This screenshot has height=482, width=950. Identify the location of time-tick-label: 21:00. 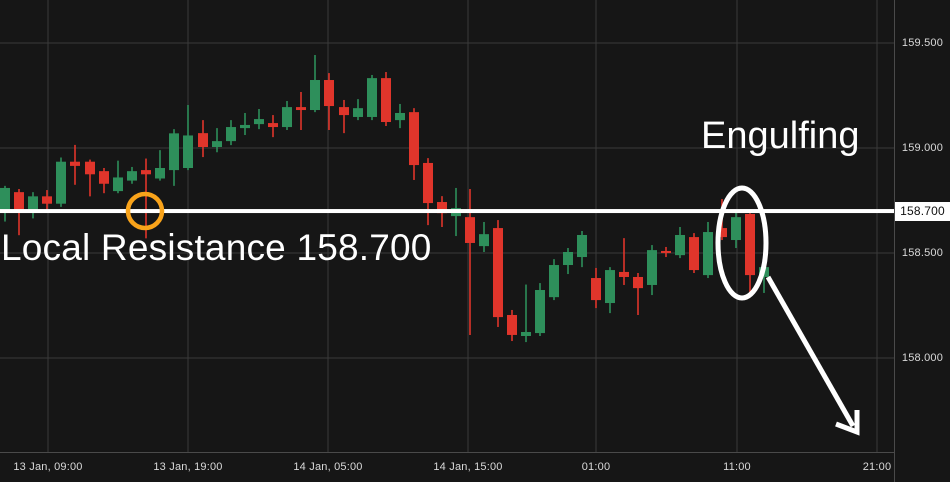
(877, 467).